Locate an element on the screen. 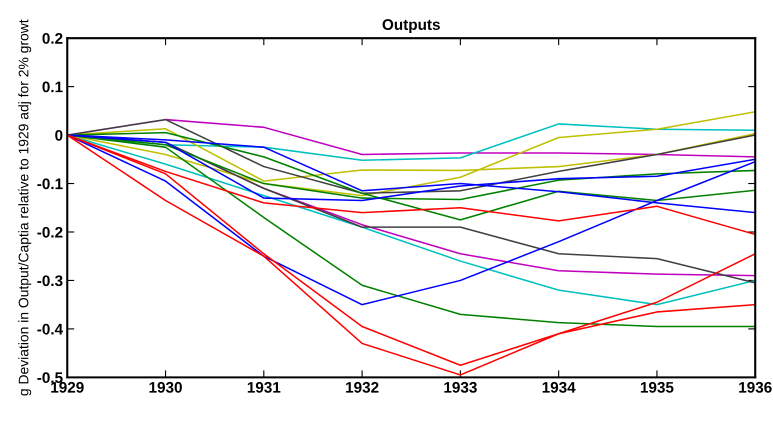 Image resolution: width=773 pixels, height=424 pixels. y-tick-label: 0.1 is located at coordinates (52, 86).